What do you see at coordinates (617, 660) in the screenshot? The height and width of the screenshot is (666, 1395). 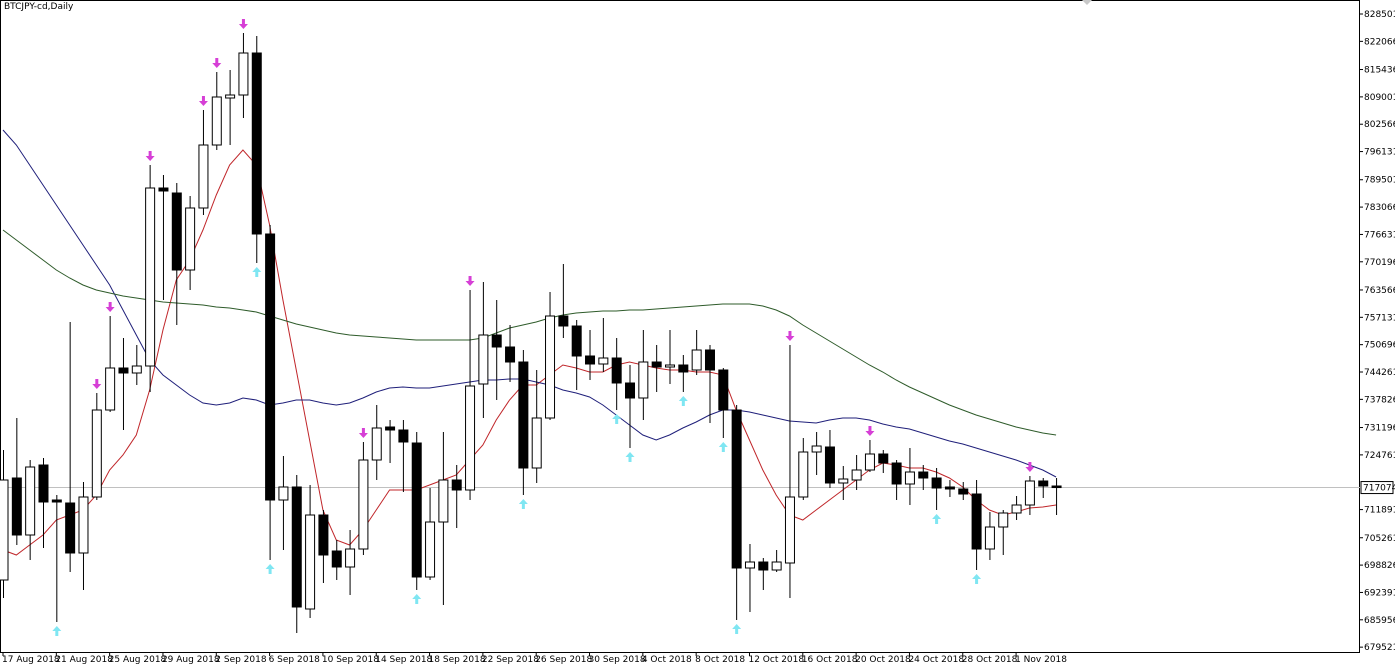 I see `x-tick-label: 30 Sep 2018` at bounding box center [617, 660].